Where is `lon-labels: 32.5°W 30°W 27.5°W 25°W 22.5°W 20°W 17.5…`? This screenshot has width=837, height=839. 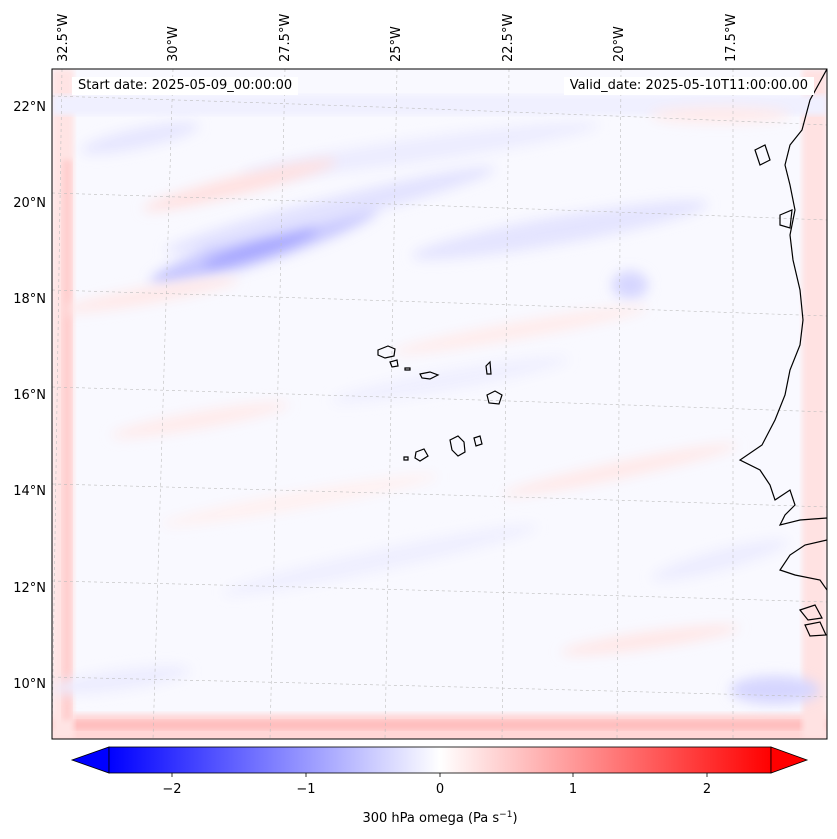 lon-labels: 32.5°W 30°W 27.5°W 25°W 22.5°W 20°W 17.5… is located at coordinates (397, 38).